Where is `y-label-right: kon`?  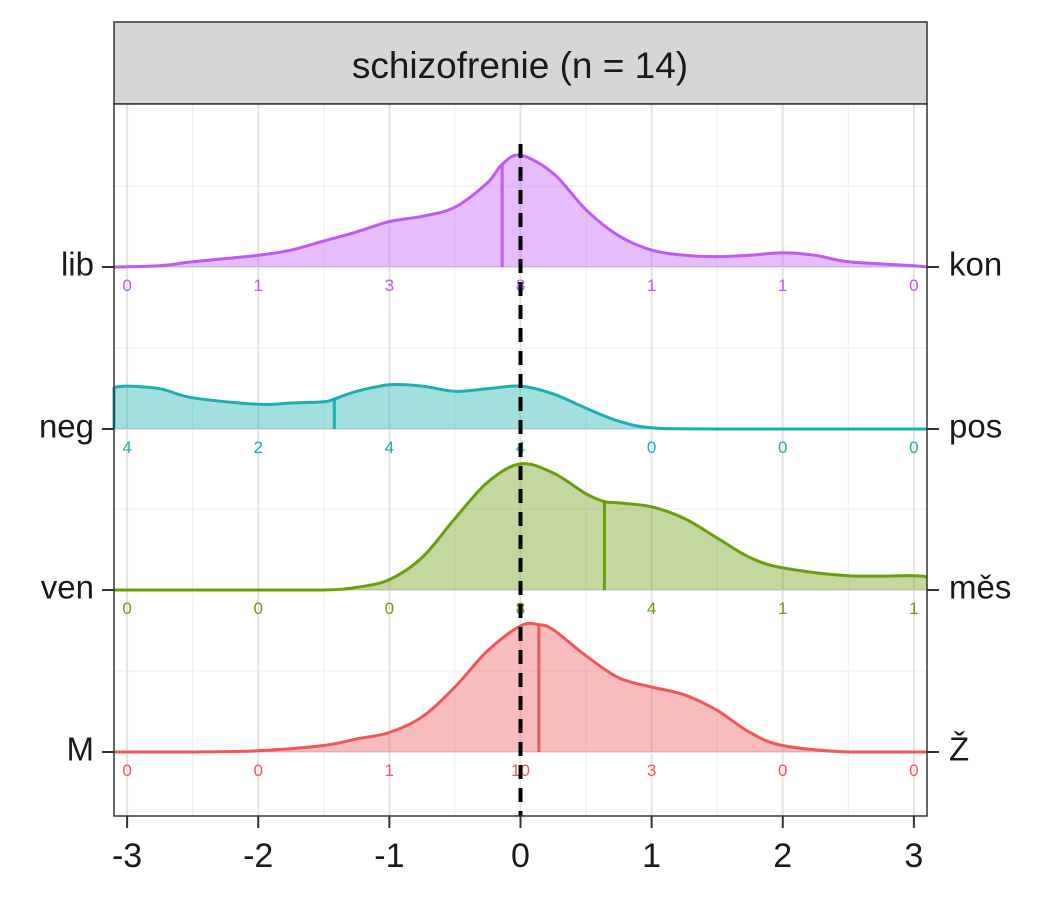 y-label-right: kon is located at coordinates (975, 264).